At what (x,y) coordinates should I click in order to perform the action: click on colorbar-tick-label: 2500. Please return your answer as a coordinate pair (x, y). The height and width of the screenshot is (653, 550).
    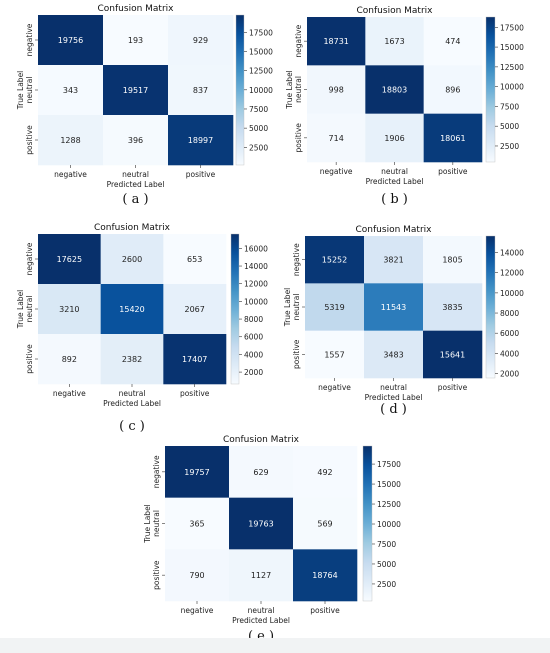
    Looking at the image, I should click on (509, 146).